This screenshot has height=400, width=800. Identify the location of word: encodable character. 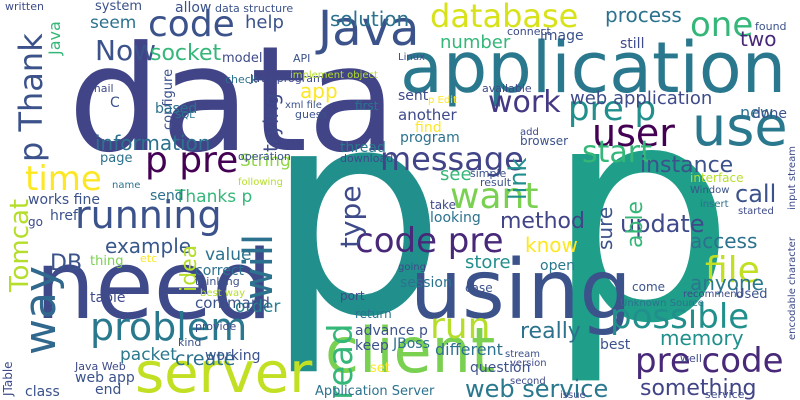
(792, 288).